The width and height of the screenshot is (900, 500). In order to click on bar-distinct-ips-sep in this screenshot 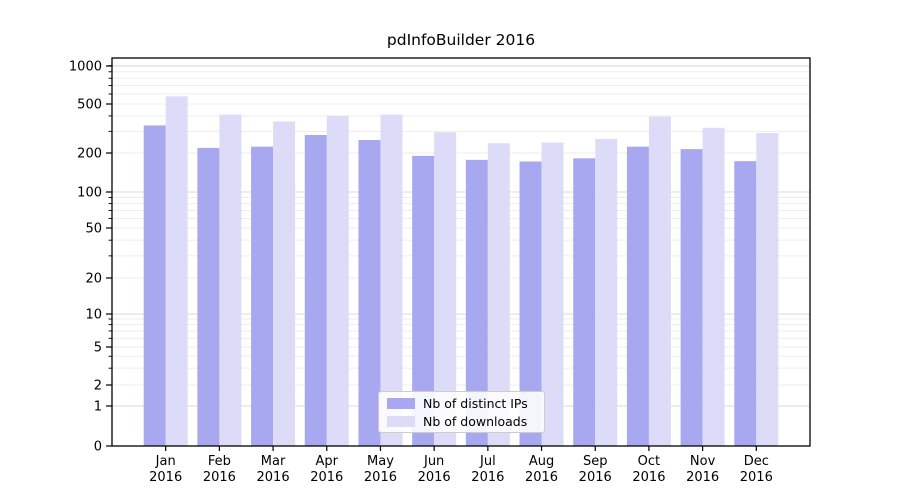, I will do `click(584, 302)`.